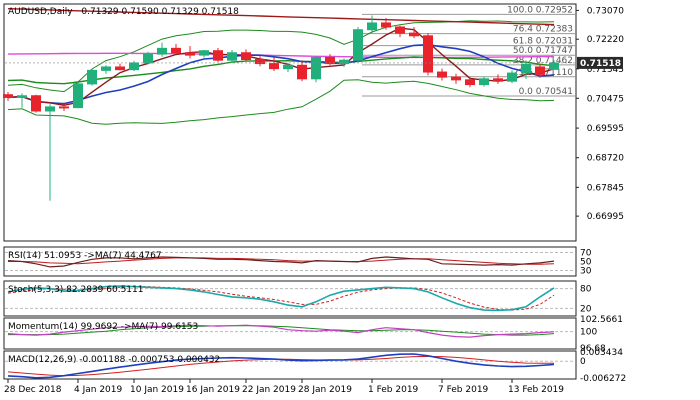 This screenshot has width=700, height=400. I want to click on time-tick-label: 16 Jan 2019, so click(213, 390).